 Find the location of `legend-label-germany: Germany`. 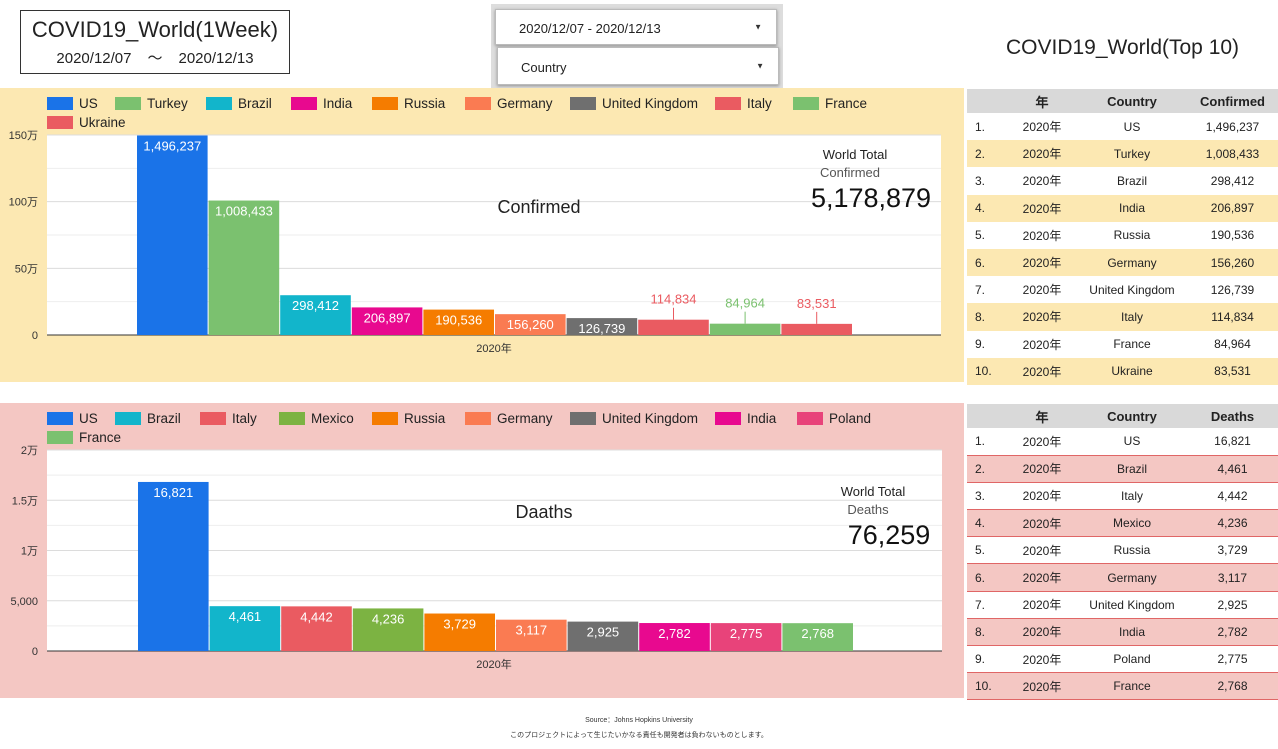

legend-label-germany: Germany is located at coordinates (525, 103).